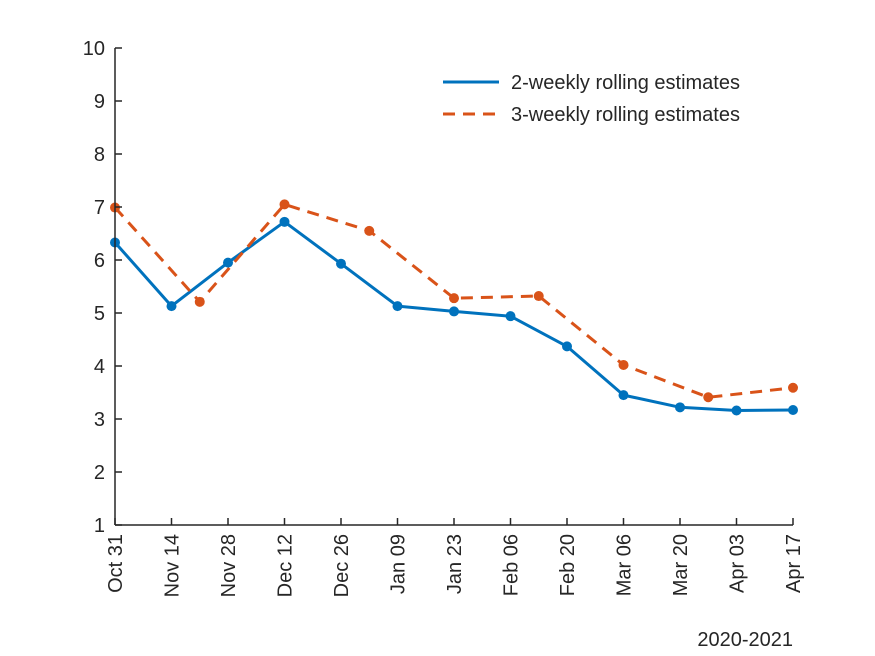  I want to click on legend-label-3-weekly: 3-weekly rolling estimates, so click(625, 115).